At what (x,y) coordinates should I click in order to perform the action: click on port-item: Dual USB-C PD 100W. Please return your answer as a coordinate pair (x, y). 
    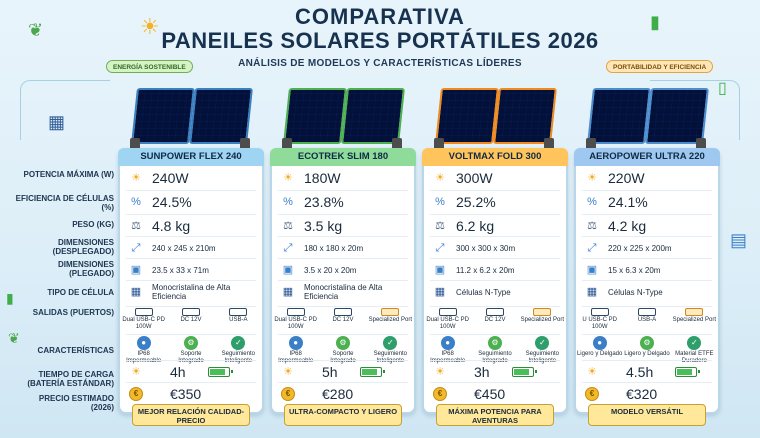
    Looking at the image, I should click on (448, 319).